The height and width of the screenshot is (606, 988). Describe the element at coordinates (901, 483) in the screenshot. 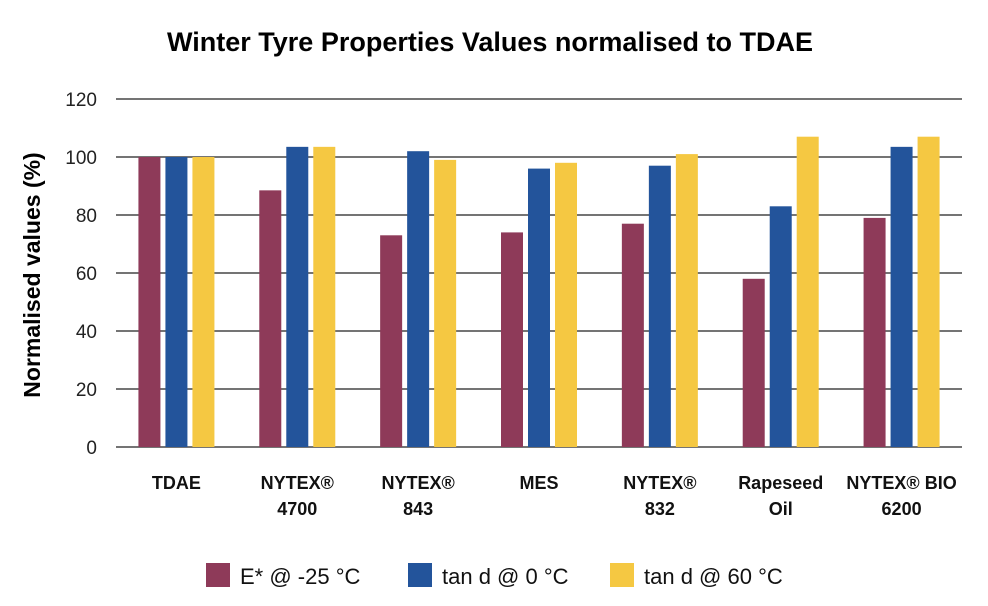

I see `category-label: NYTEX® BIO` at that location.